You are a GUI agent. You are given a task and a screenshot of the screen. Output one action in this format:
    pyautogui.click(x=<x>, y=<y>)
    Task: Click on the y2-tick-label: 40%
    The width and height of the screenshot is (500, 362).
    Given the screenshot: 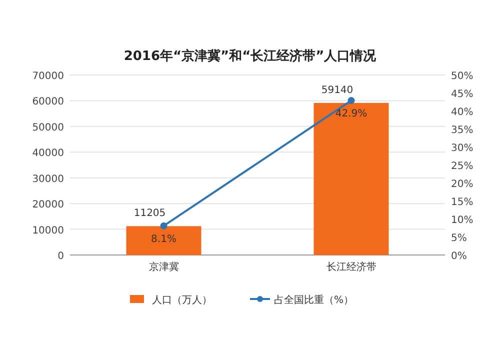 What is the action you would take?
    pyautogui.click(x=462, y=112)
    